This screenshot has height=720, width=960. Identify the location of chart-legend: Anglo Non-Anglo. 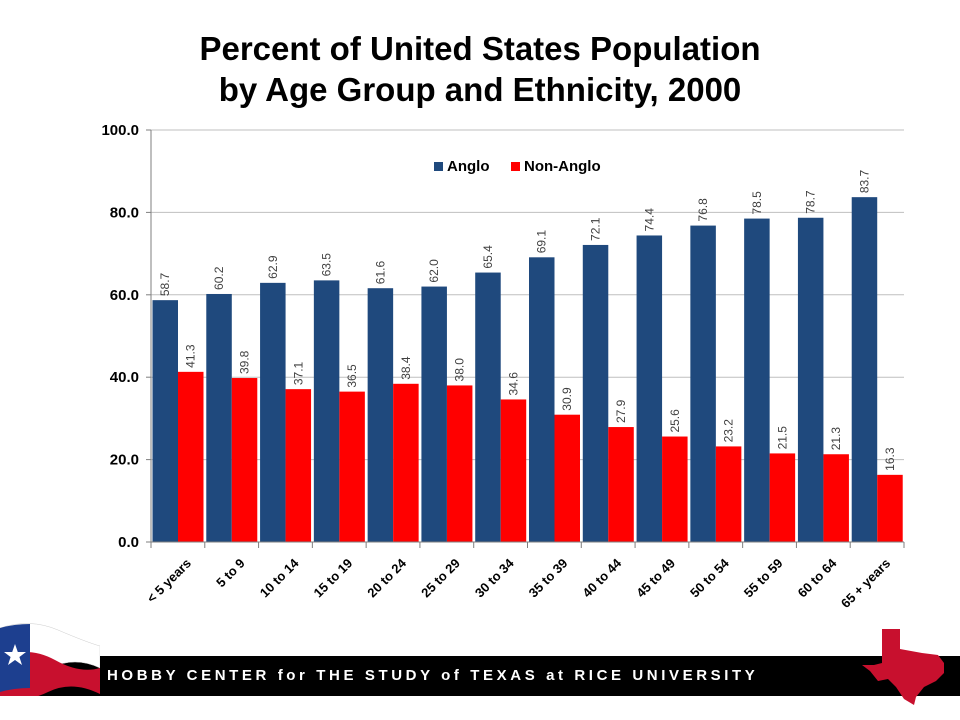
(517, 166).